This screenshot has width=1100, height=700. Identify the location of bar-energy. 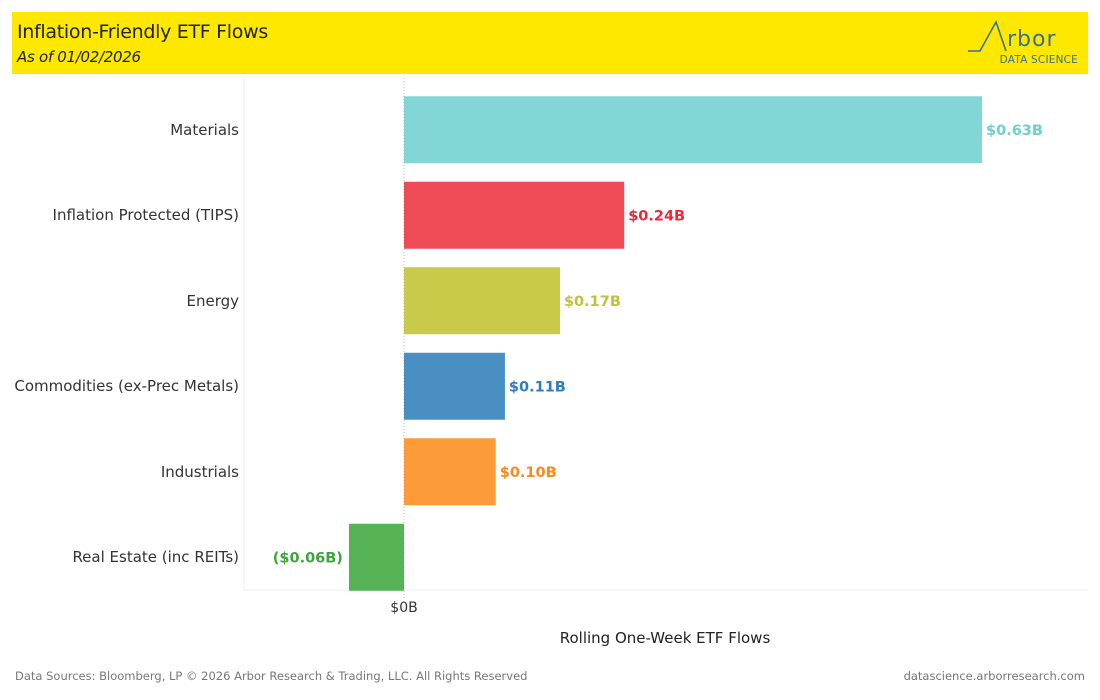
(482, 301).